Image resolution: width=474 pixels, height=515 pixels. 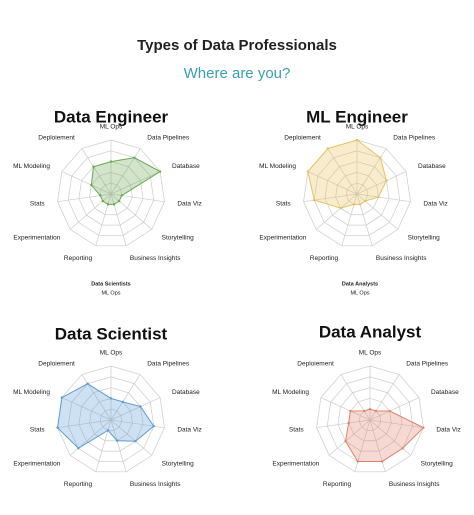 I want to click on chart-title: Data Engineer, so click(x=111, y=116).